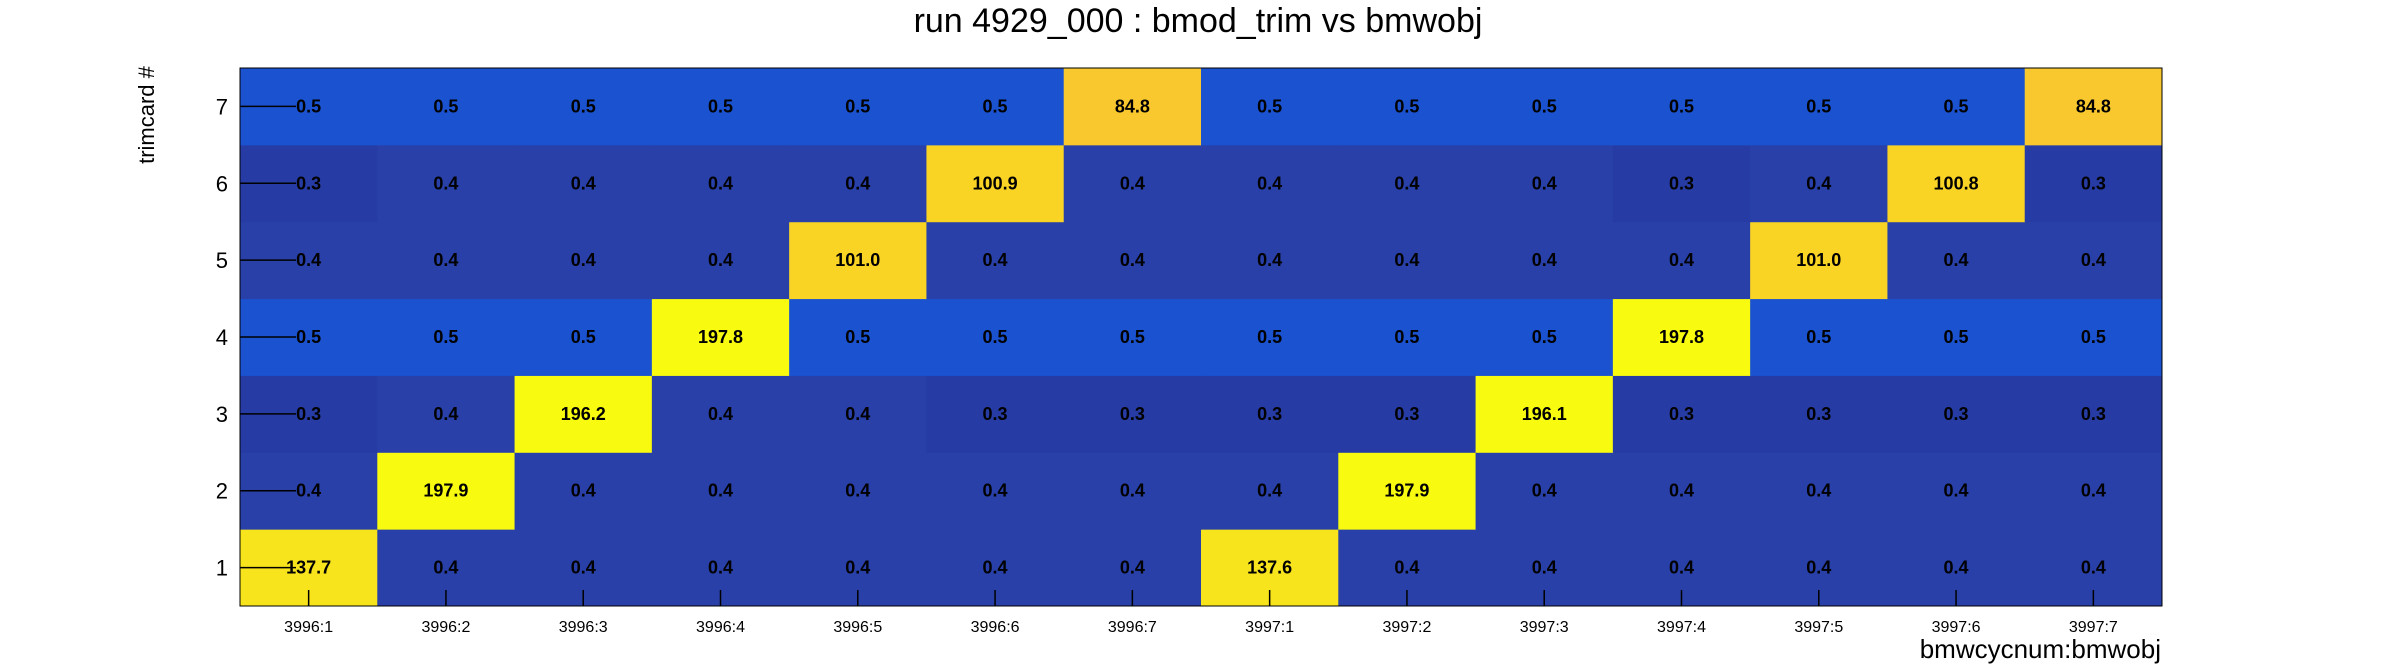 The image size is (2396, 672). I want to click on y-axis-label: trimcard #, so click(146, 114).